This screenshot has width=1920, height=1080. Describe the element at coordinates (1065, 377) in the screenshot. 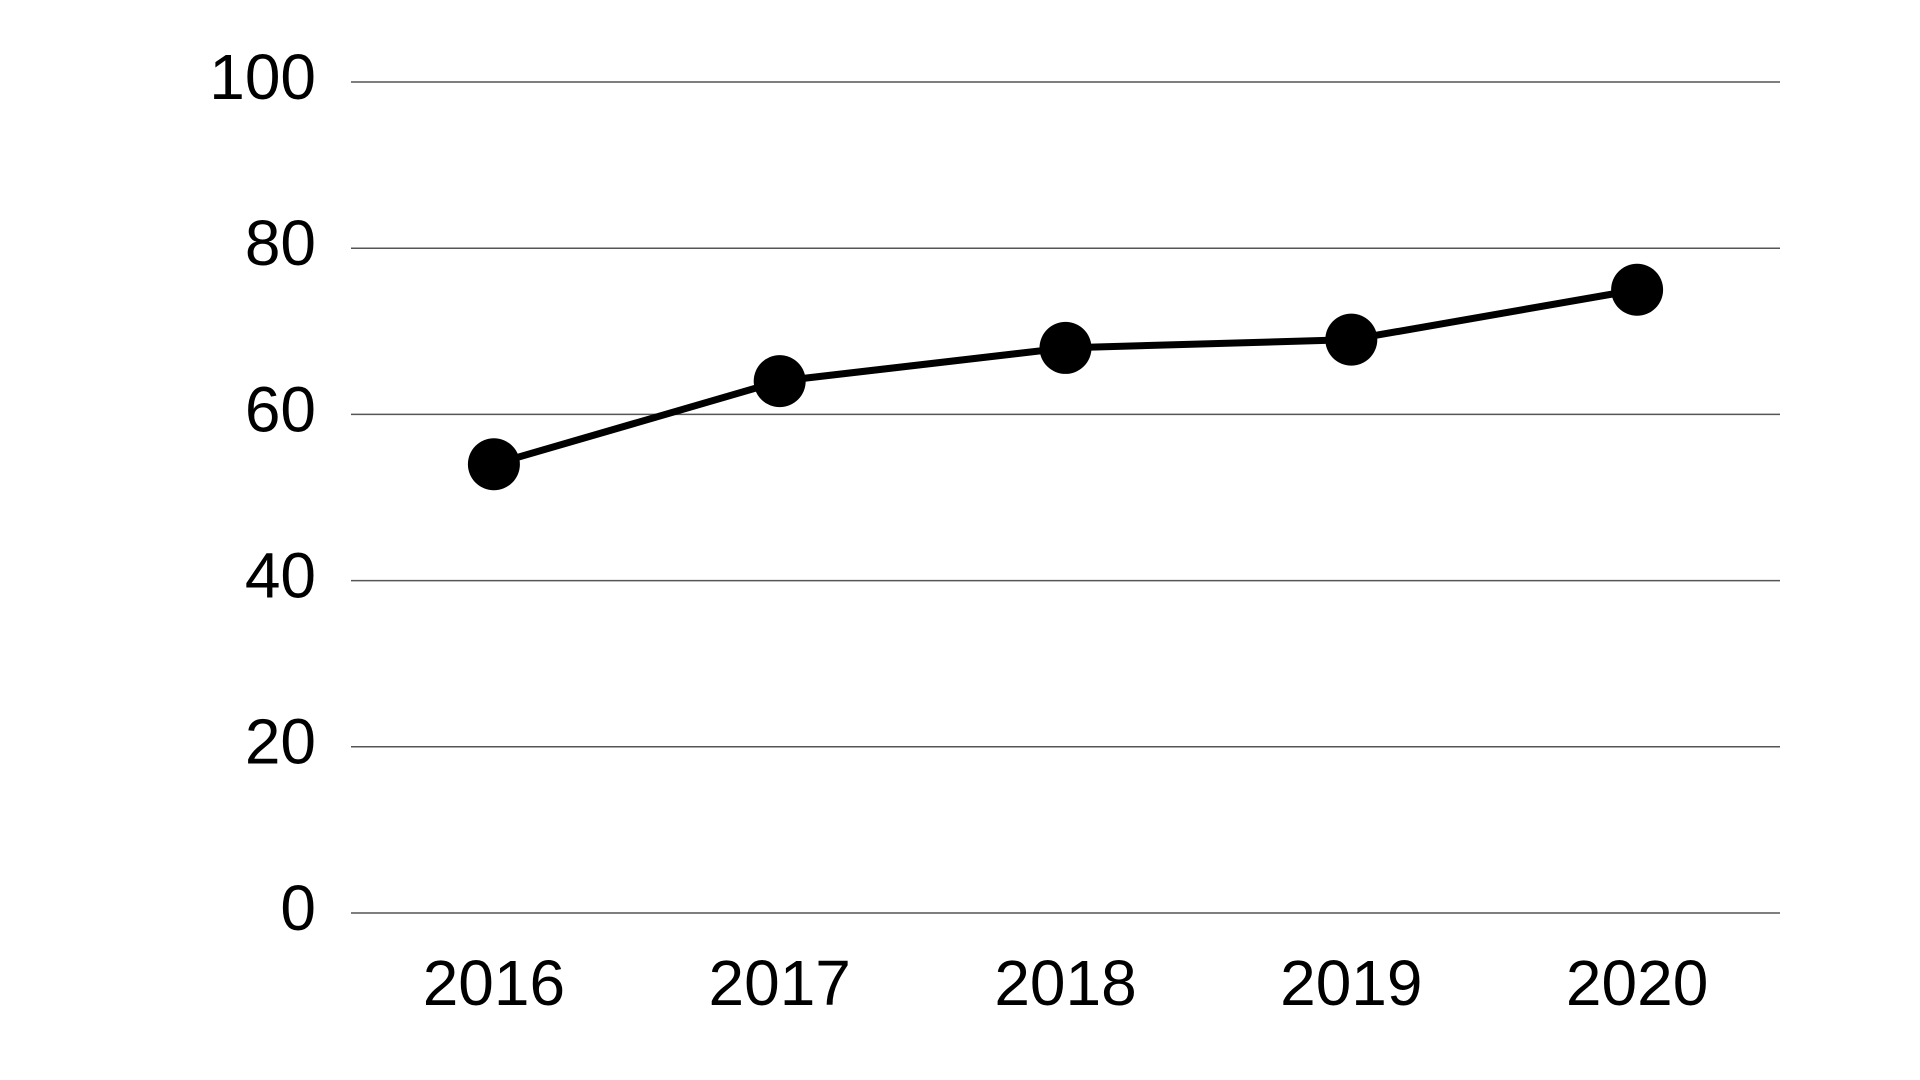

I see `line` at that location.